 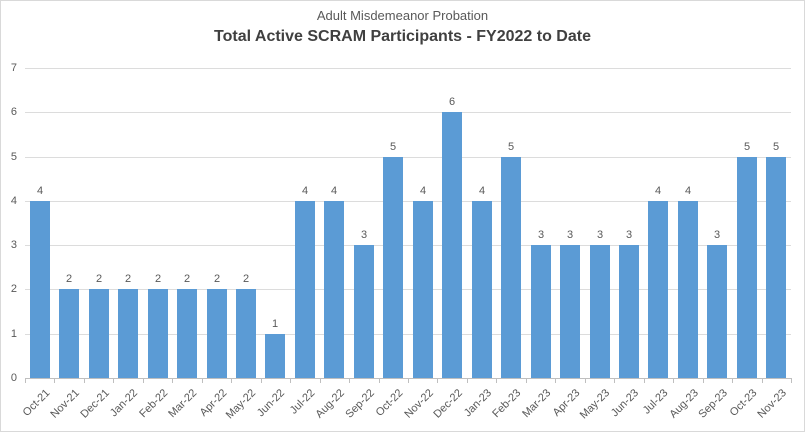 I want to click on x-axis-label: Aug-23, so click(x=683, y=404).